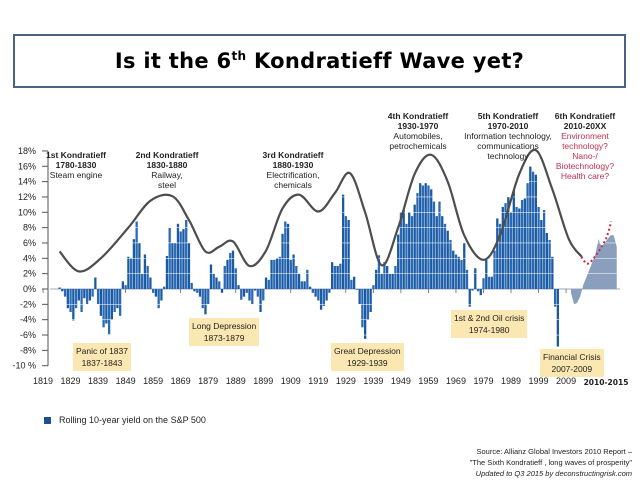  What do you see at coordinates (263, 381) in the screenshot?
I see `x-tick-label: 1899` at bounding box center [263, 381].